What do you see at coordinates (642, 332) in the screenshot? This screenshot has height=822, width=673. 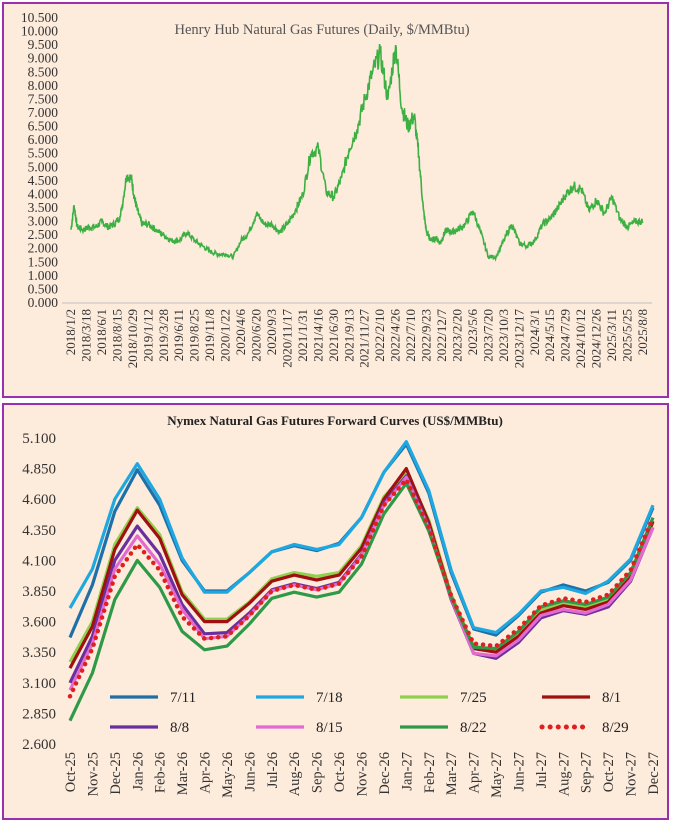 I see `x-tick-label: 2025/8/8` at bounding box center [642, 332].